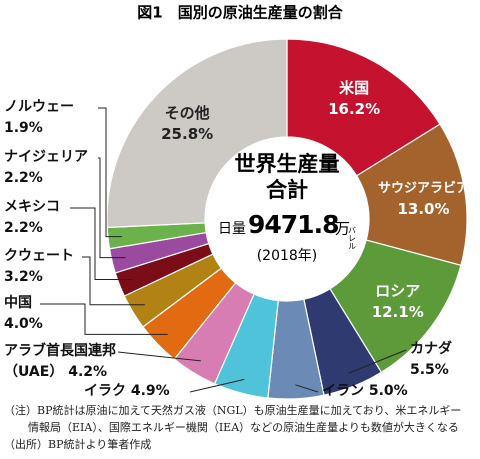  Describe the element at coordinates (46, 157) in the screenshot. I see `category-label: ナイジェリア` at that location.